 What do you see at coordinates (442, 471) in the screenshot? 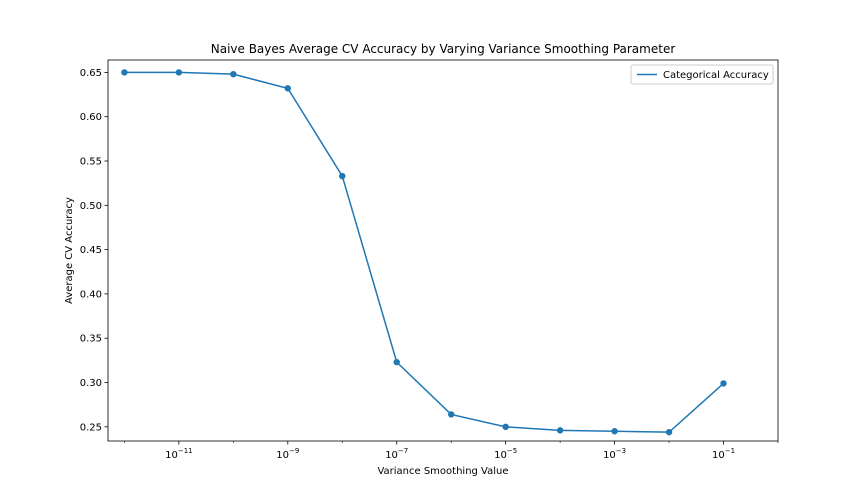
I see `x-axis-label: Variance Smoothing Value` at bounding box center [442, 471].